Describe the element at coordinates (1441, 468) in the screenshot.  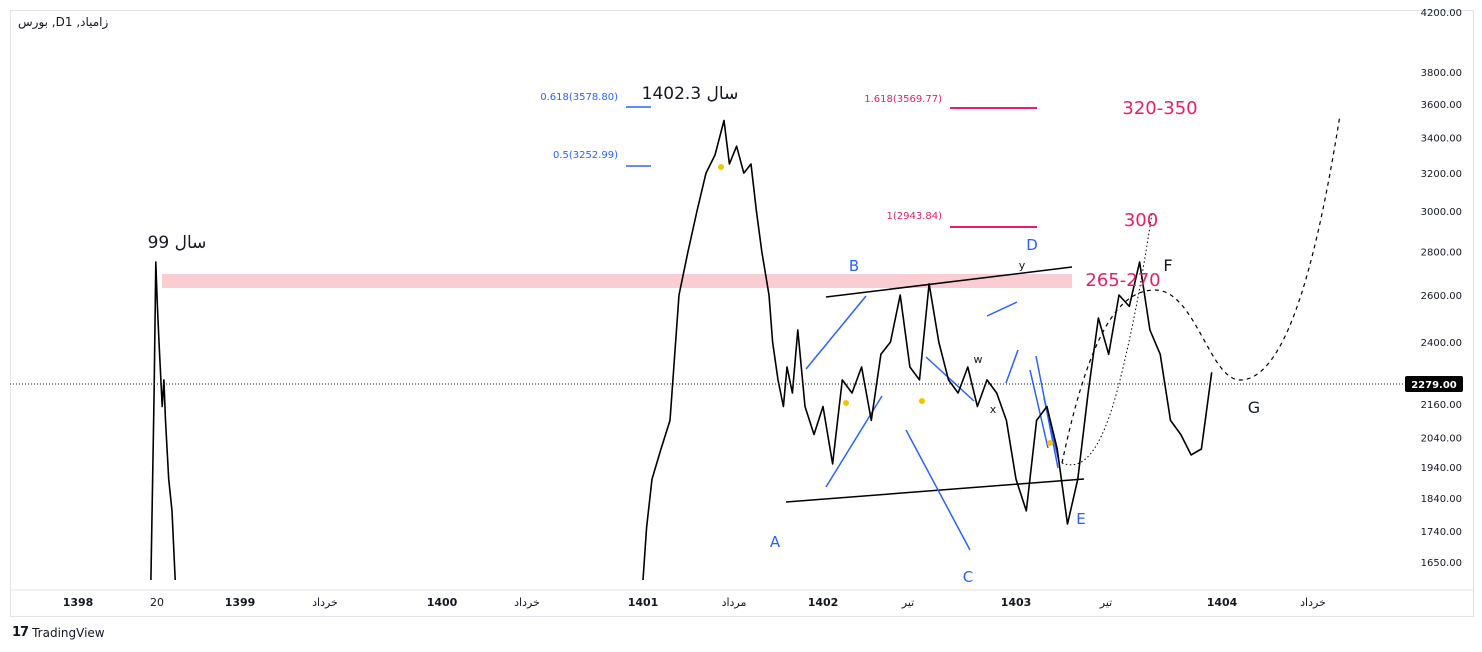
I see `y-tick-label: 1940.00` at that location.